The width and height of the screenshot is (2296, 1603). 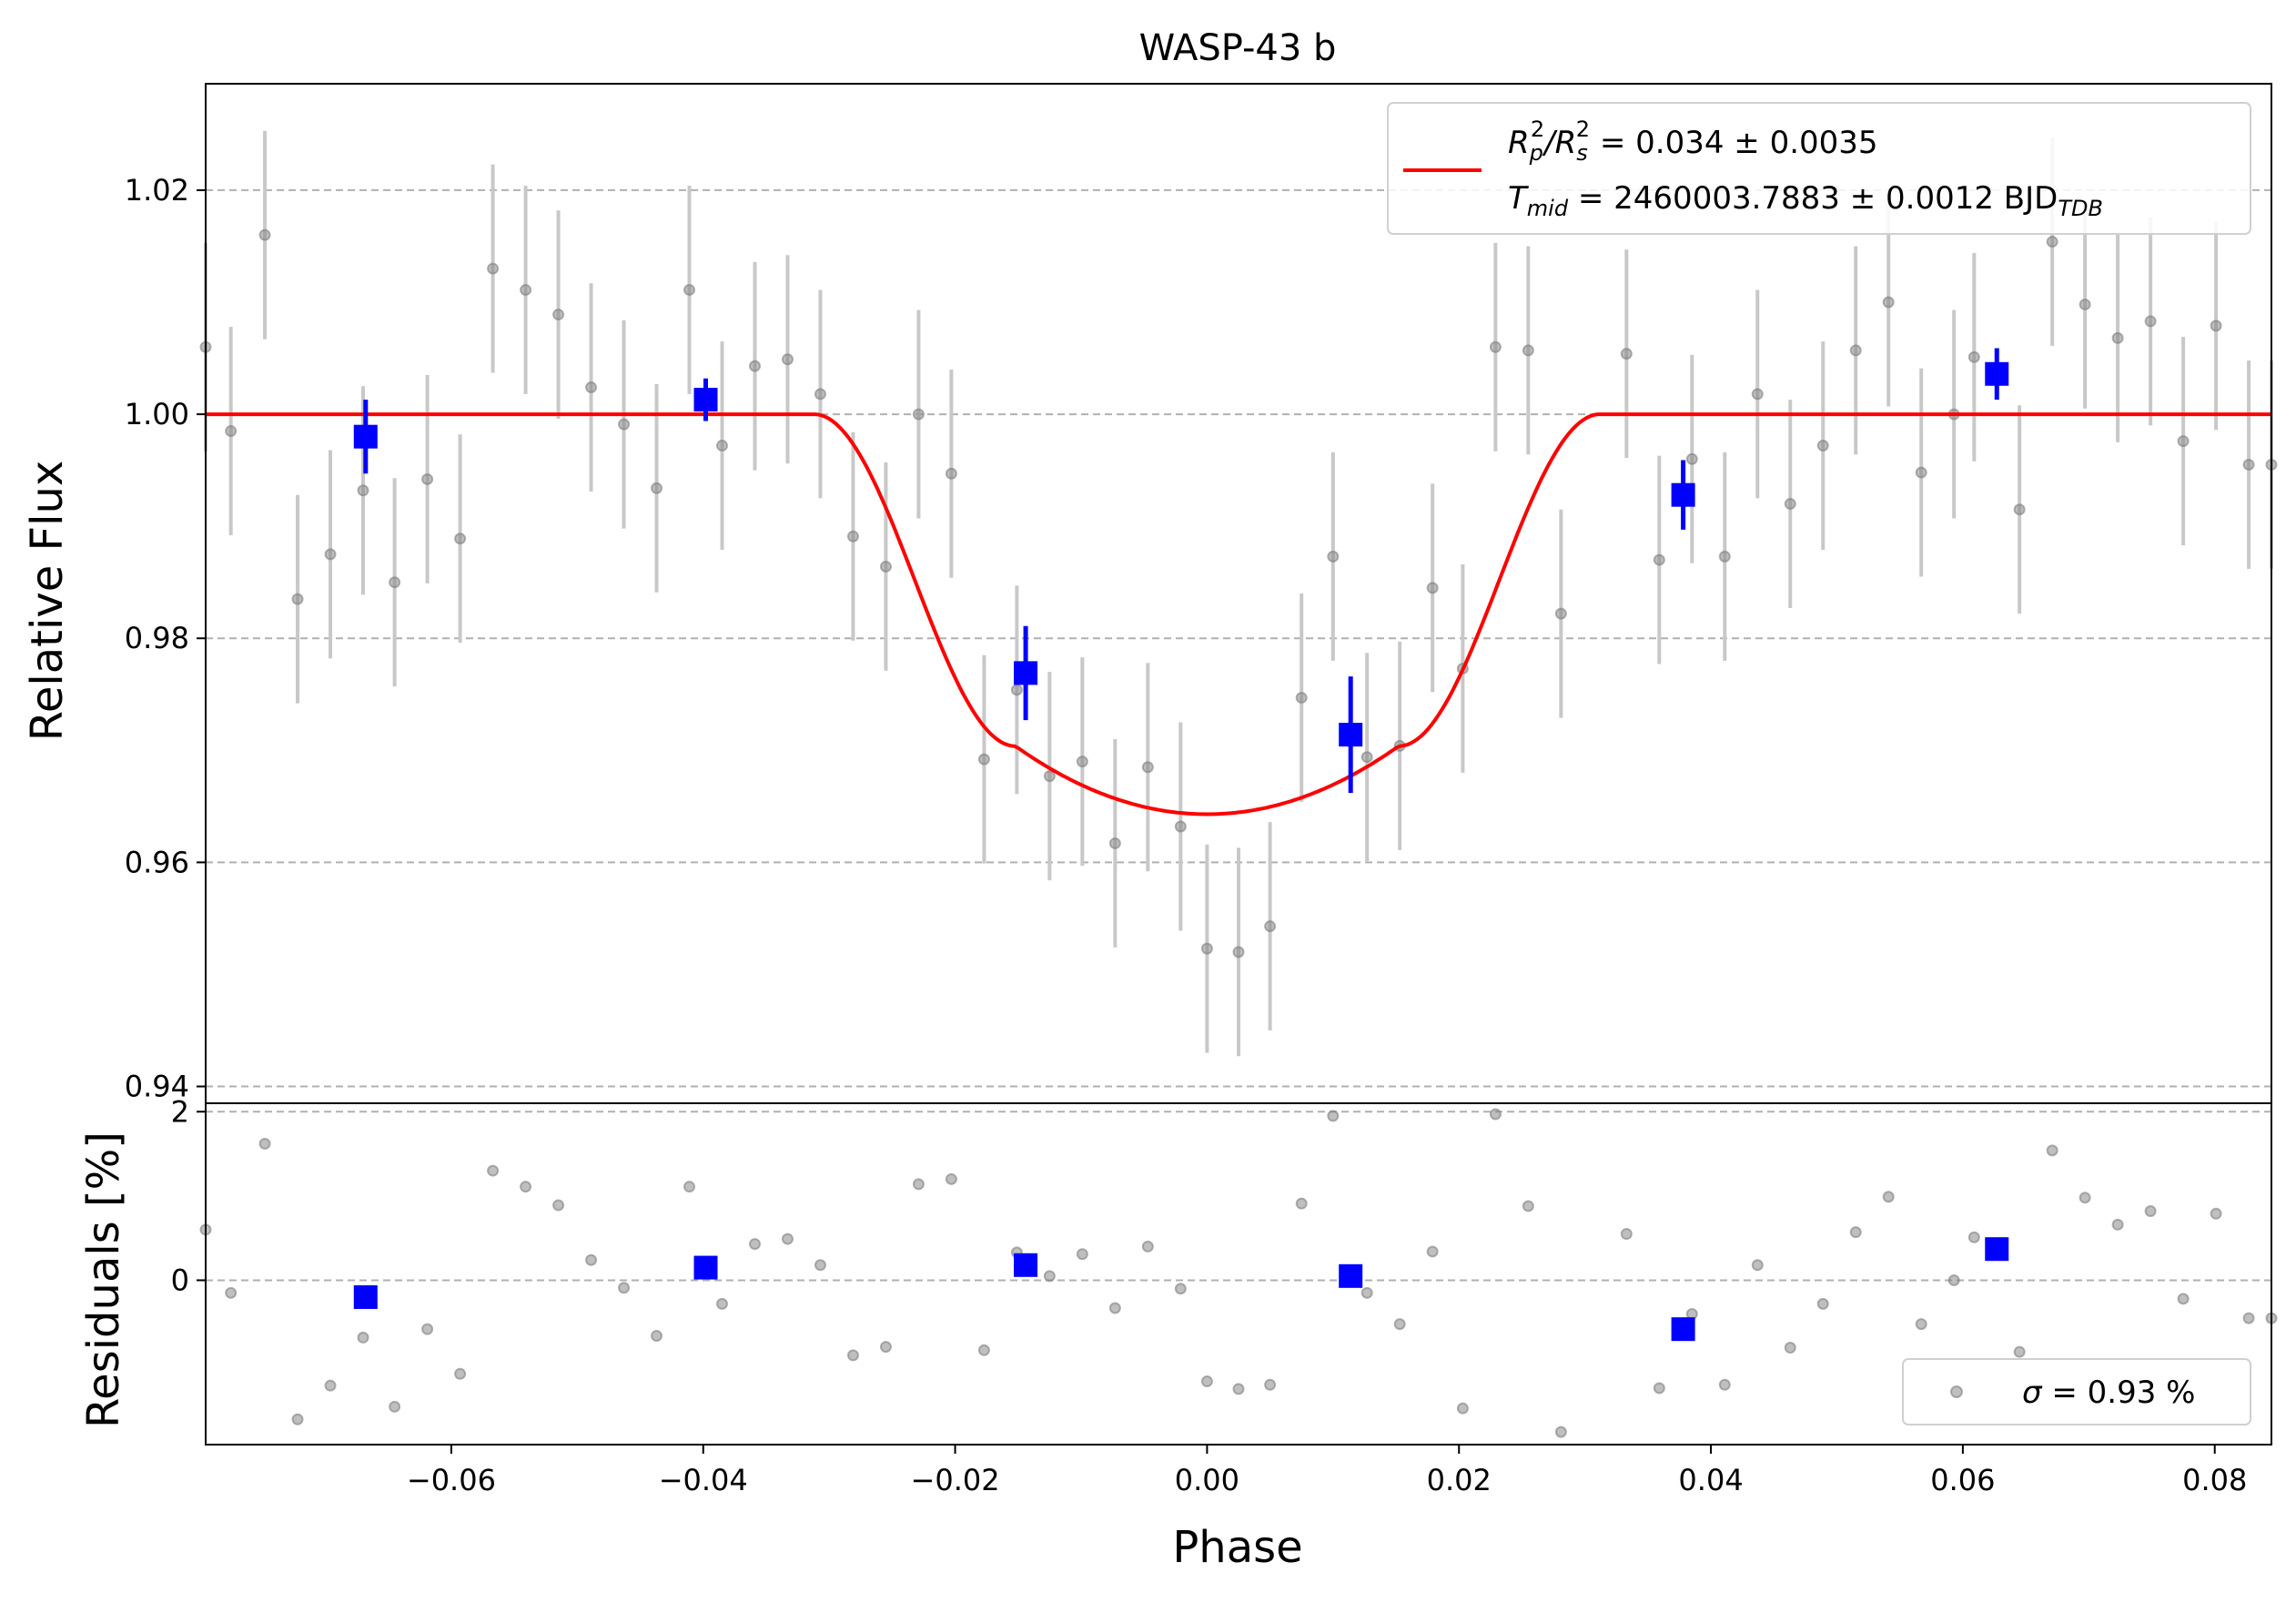 What do you see at coordinates (157, 862) in the screenshot?
I see `flux-y-tick-label: 0.96` at bounding box center [157, 862].